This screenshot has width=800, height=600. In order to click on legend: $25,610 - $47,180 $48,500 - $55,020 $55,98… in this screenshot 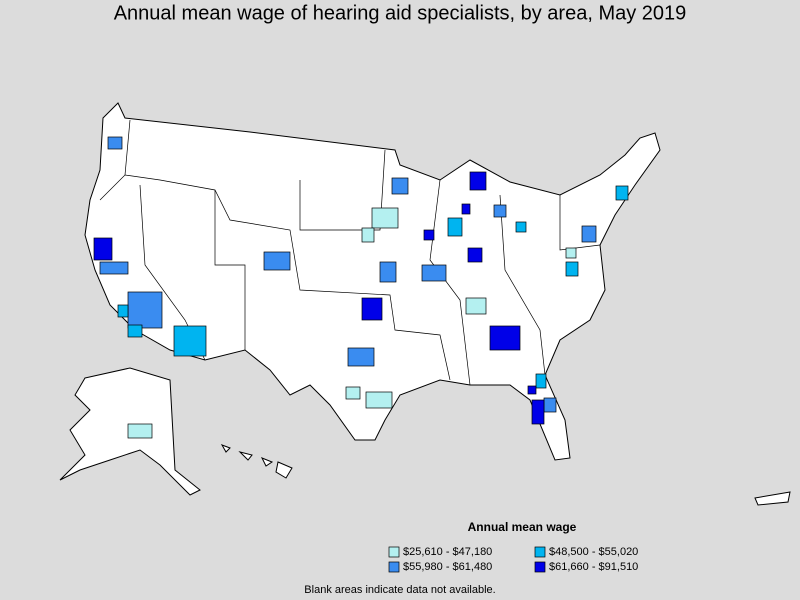, I will do `click(513, 559)`.